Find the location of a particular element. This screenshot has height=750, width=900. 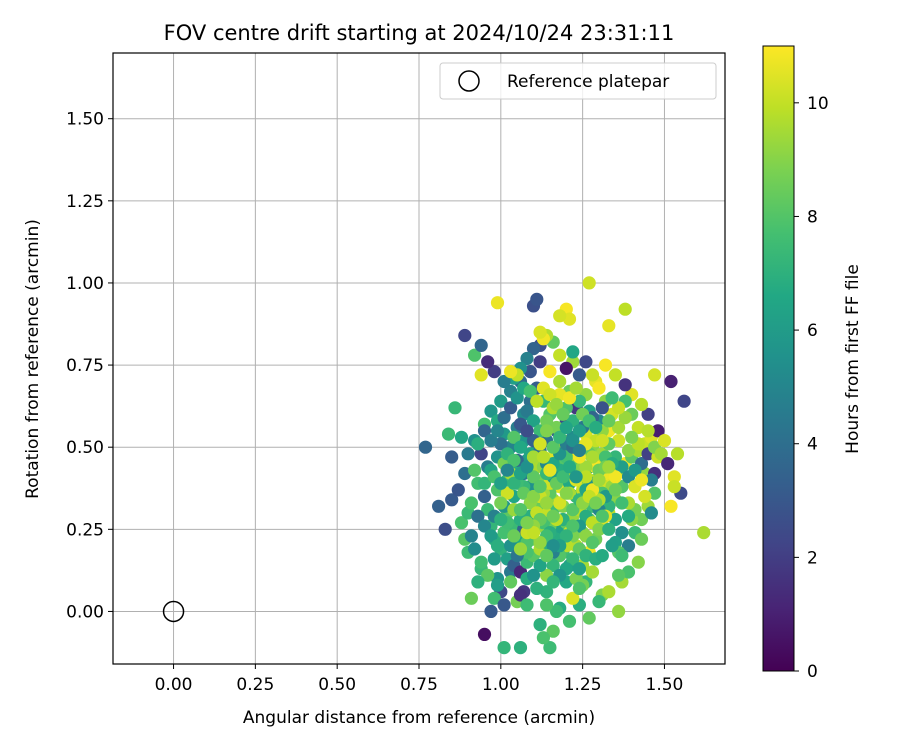

legend-reference-marker is located at coordinates (469, 81).